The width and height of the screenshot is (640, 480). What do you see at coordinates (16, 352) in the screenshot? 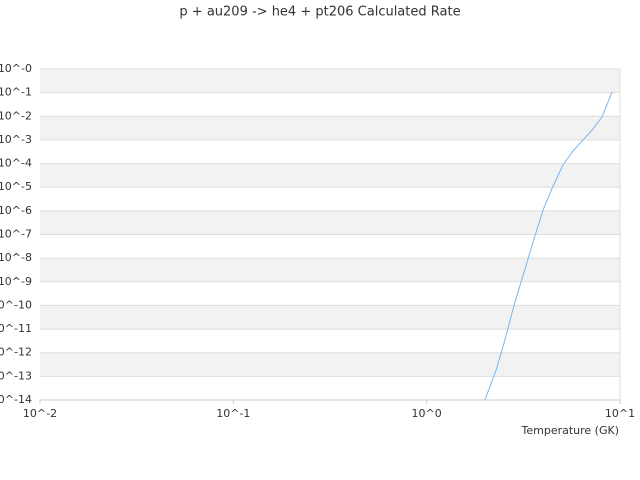
I see `y-tick-label: 10^-12` at bounding box center [16, 352].